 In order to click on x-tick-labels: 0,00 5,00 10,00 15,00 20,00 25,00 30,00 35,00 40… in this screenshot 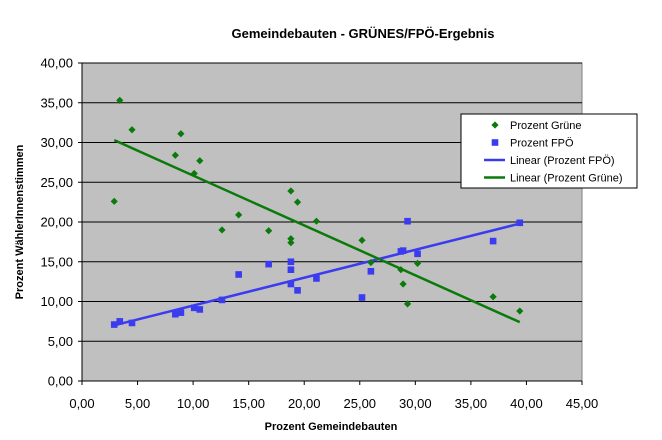, I will do `click(333, 396)`.